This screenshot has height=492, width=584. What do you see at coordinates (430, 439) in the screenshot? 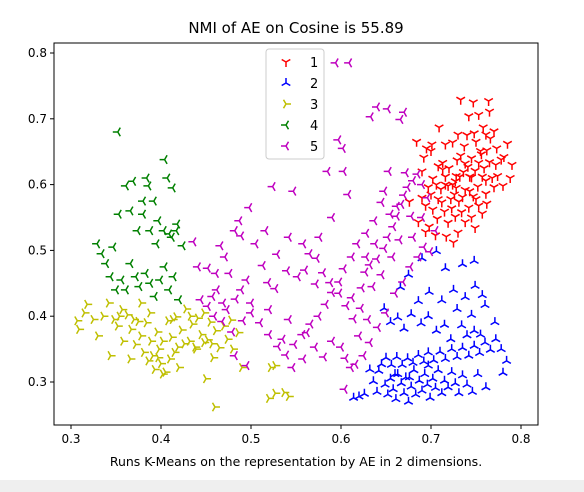
I see `x-tick-label: 0.7` at bounding box center [430, 439].